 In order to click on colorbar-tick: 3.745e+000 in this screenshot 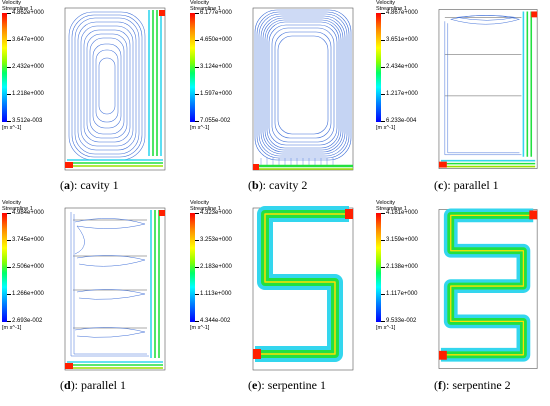, I will do `click(28, 240)`.